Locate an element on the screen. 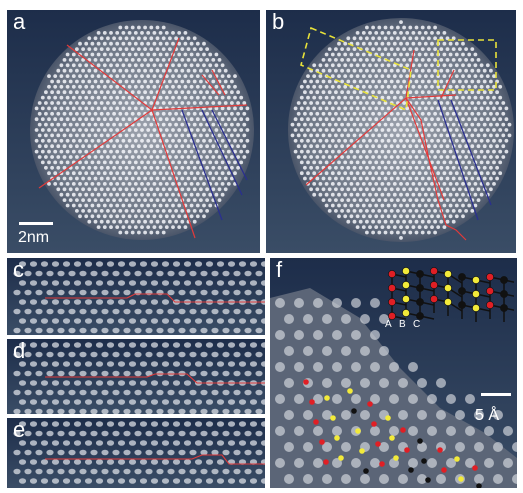 The height and width of the screenshot is (493, 523). panel-e-image is located at coordinates (136, 453).